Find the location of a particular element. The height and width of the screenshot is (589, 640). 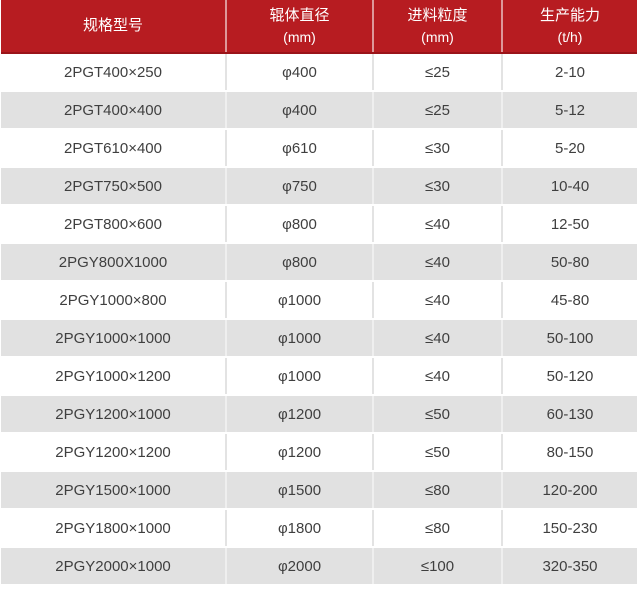

col-header-feed-size-unit: (mm) is located at coordinates (437, 36).